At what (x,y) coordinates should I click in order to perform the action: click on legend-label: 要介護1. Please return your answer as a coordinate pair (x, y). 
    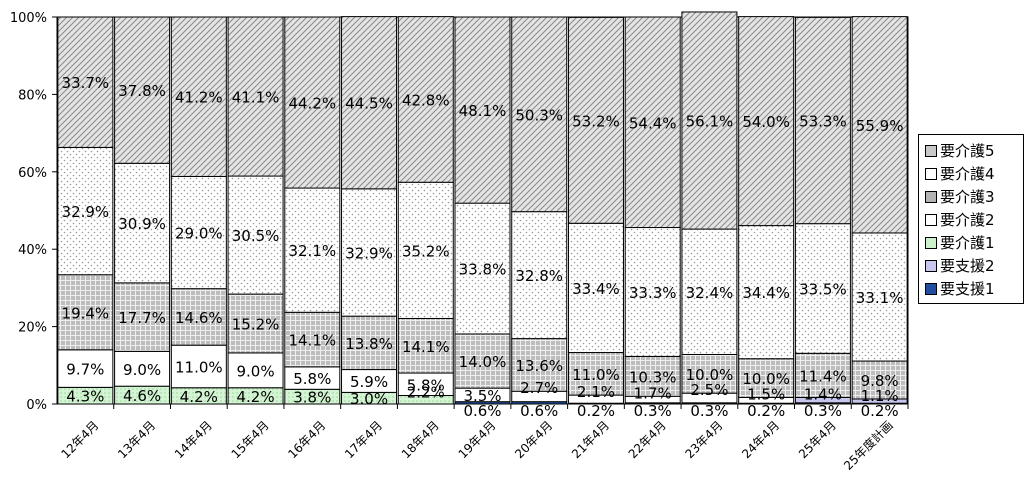
    Looking at the image, I should click on (967, 243).